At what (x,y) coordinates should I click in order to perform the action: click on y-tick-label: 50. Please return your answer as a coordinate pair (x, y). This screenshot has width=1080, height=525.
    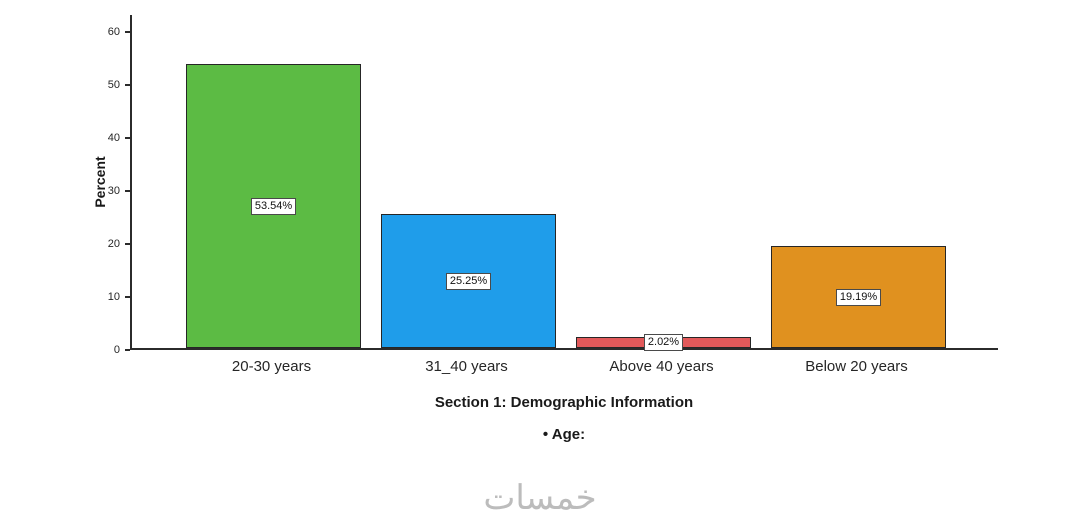
    Looking at the image, I should click on (113, 85).